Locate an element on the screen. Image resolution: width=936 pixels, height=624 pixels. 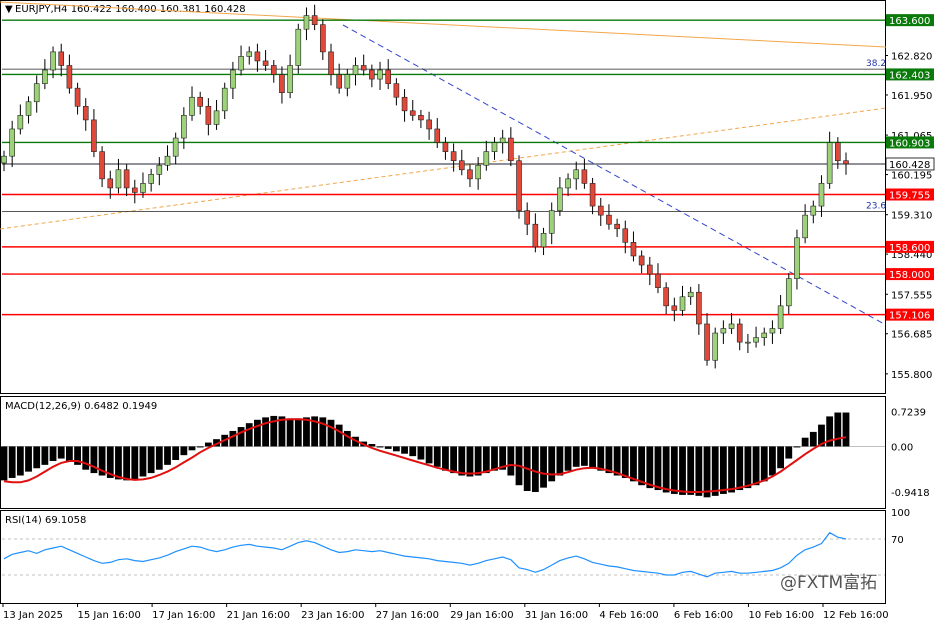
time-tick-label: 15 Jan 16:00 is located at coordinates (109, 615).